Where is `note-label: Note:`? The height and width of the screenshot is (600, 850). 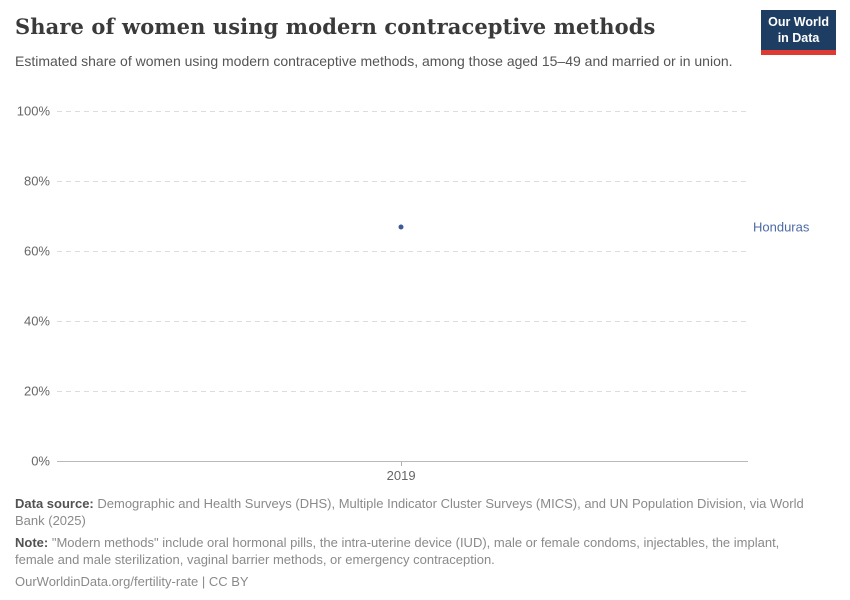
note-label: Note: is located at coordinates (32, 542).